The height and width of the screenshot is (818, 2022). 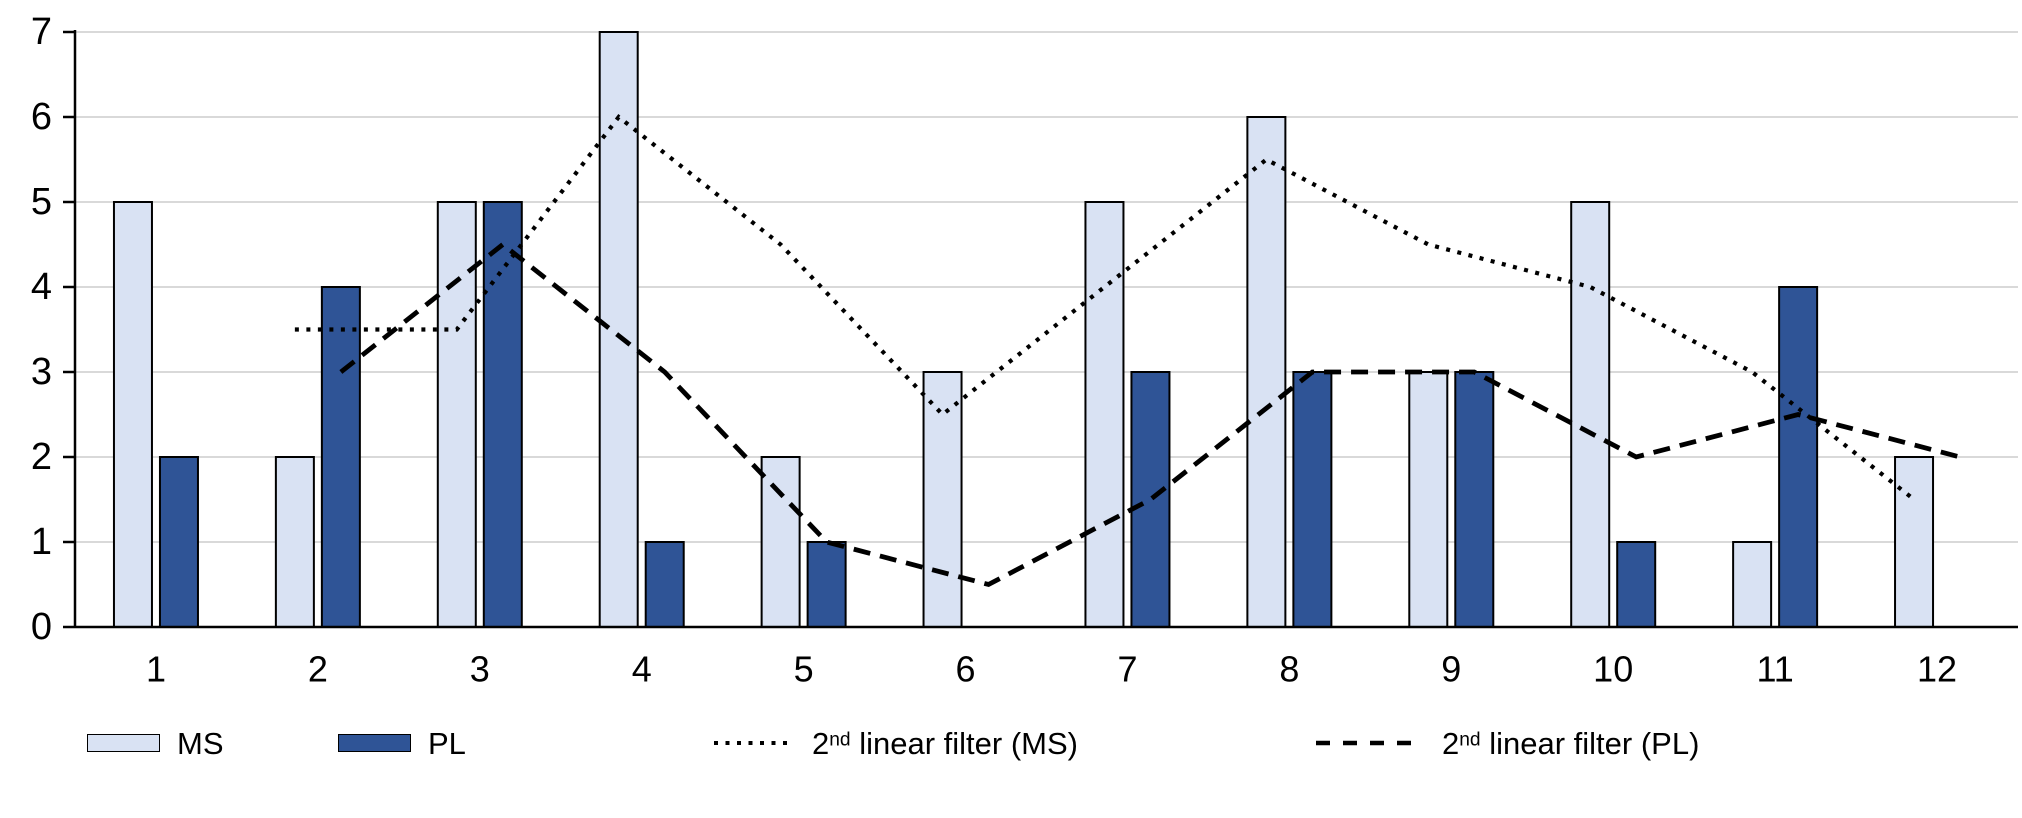 I want to click on y-tick-label: 1, so click(x=41, y=542).